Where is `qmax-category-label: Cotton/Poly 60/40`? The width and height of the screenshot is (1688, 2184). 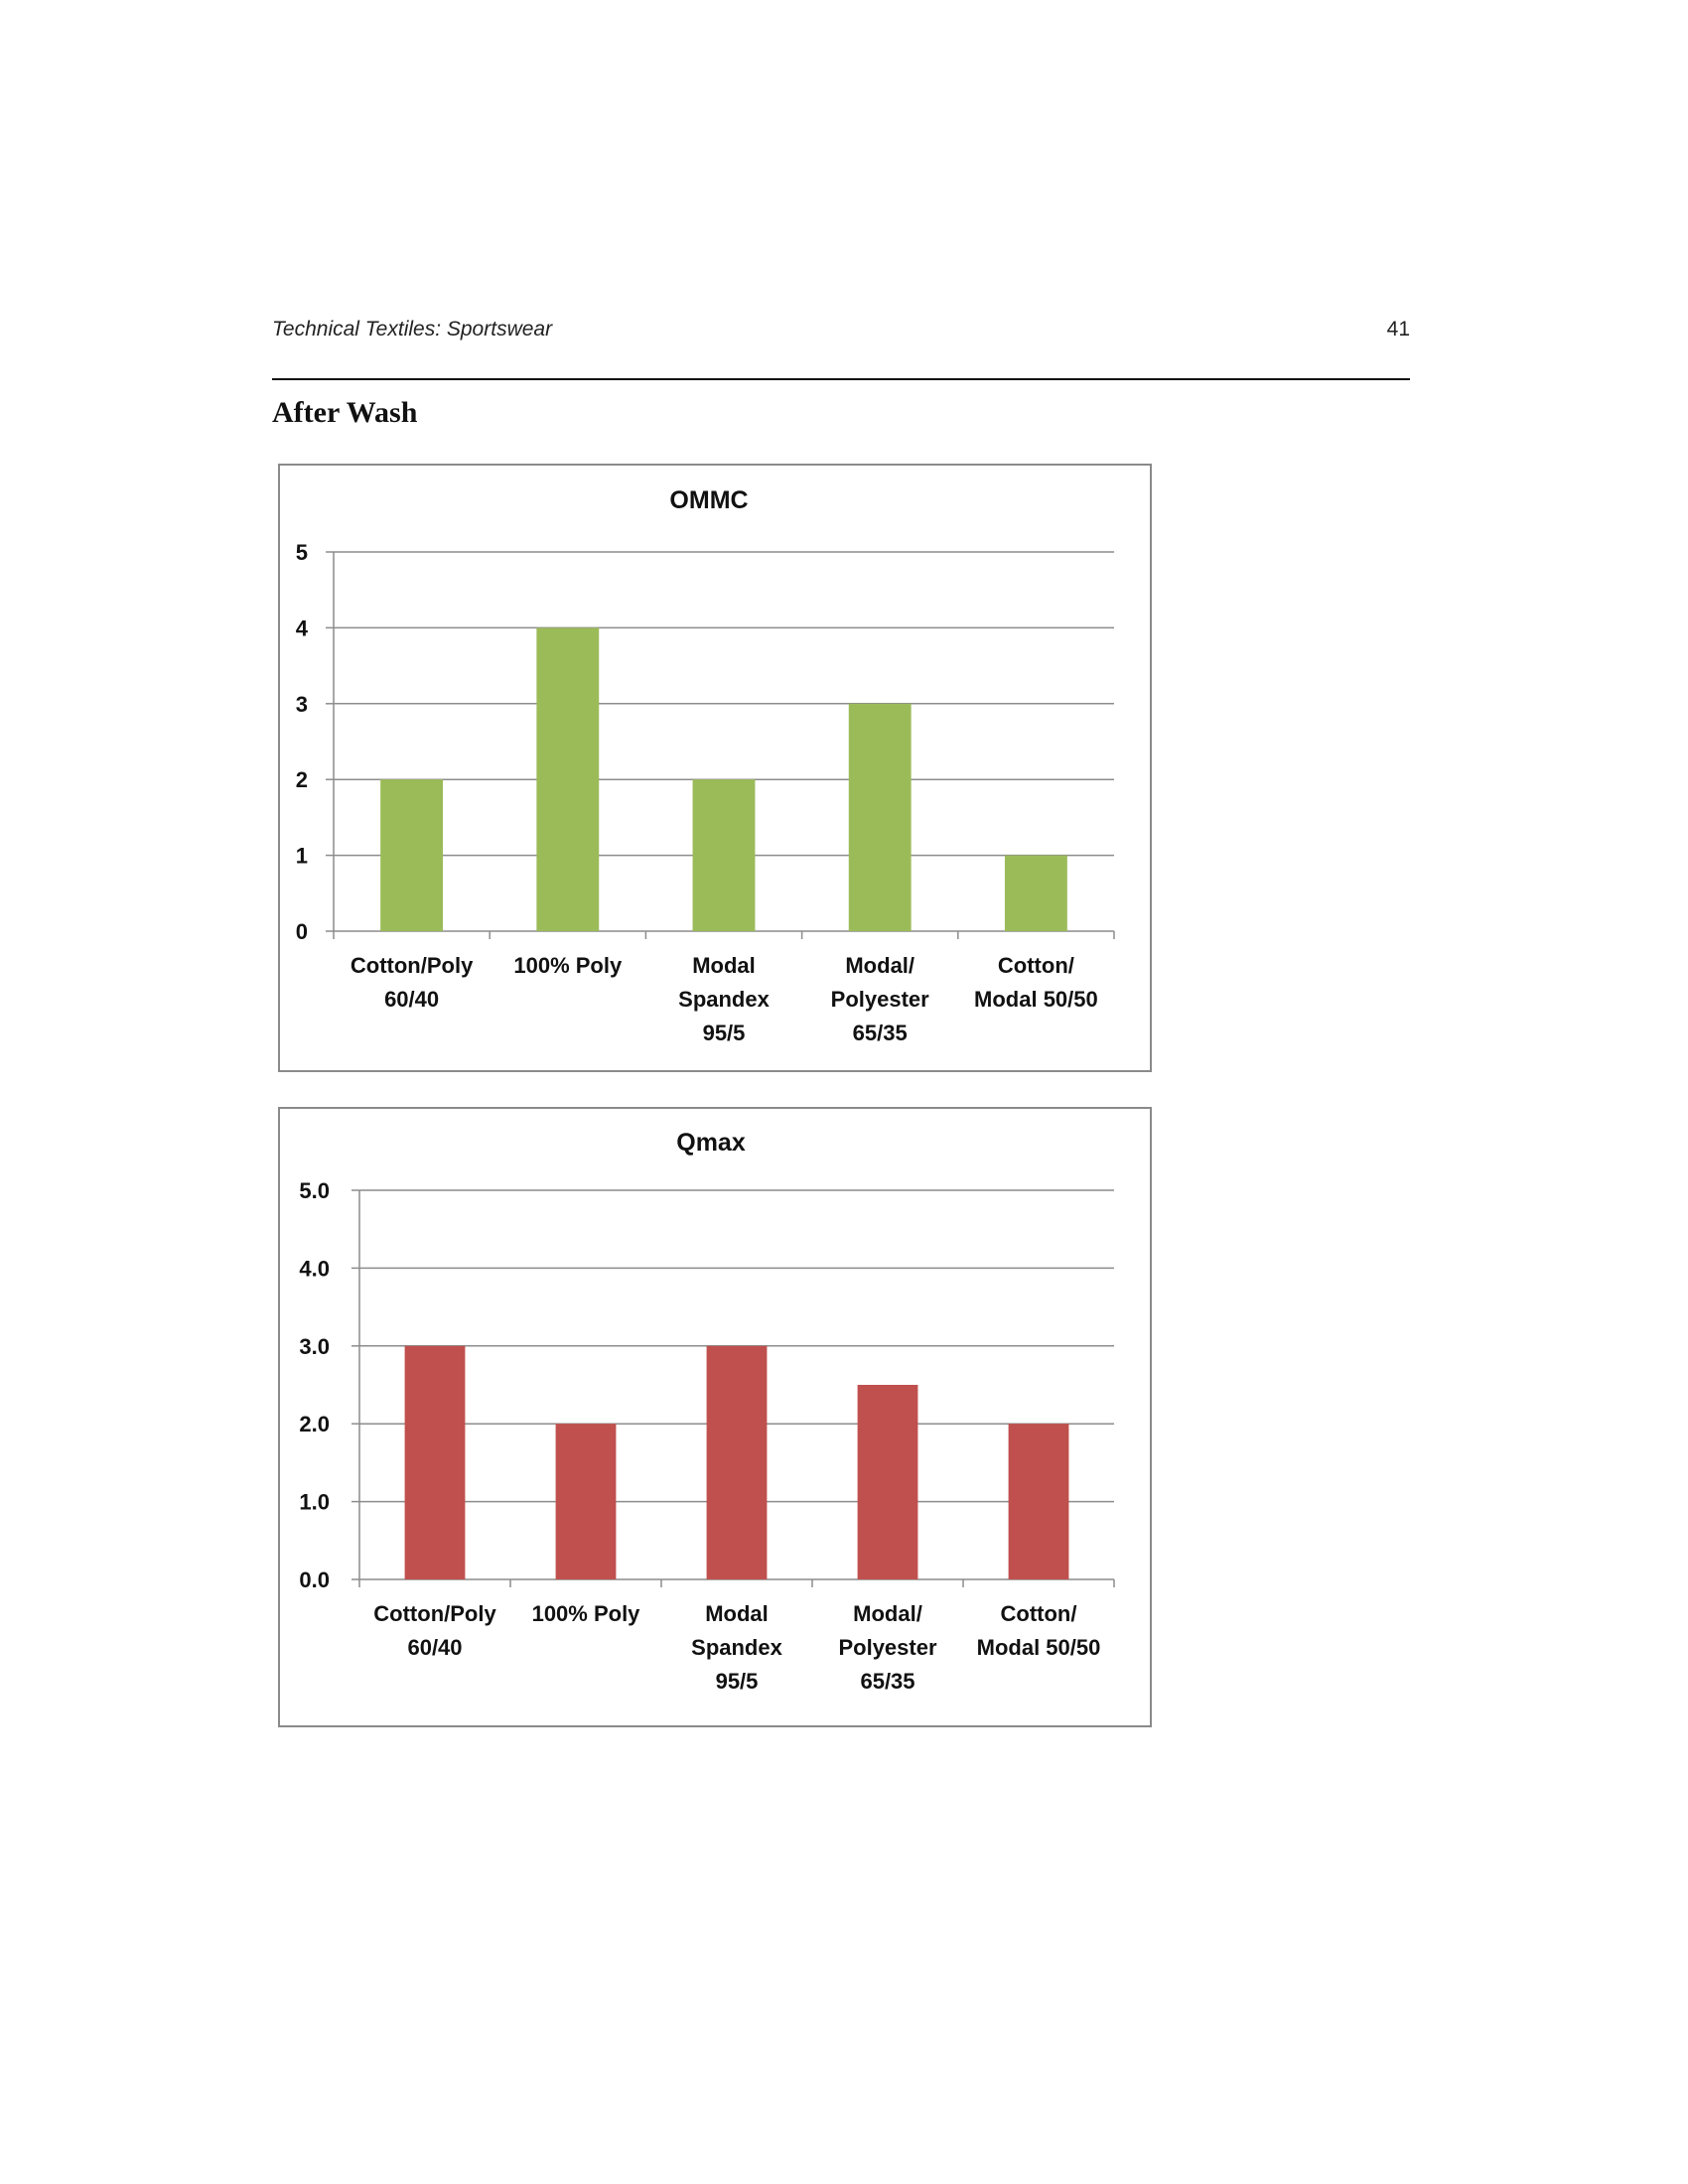 qmax-category-label: Cotton/Poly 60/40 is located at coordinates (434, 1630).